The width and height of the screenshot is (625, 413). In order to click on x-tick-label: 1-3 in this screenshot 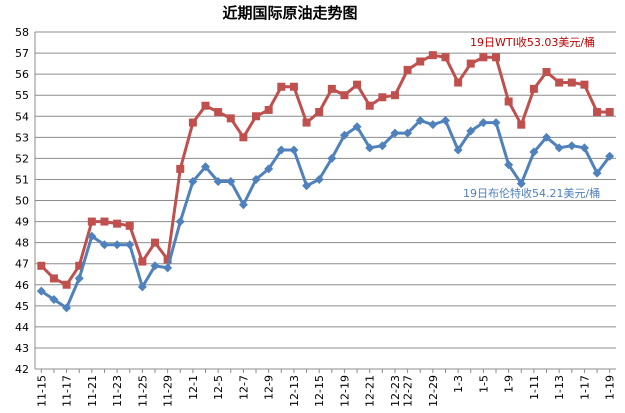, I will do `click(458, 384)`.